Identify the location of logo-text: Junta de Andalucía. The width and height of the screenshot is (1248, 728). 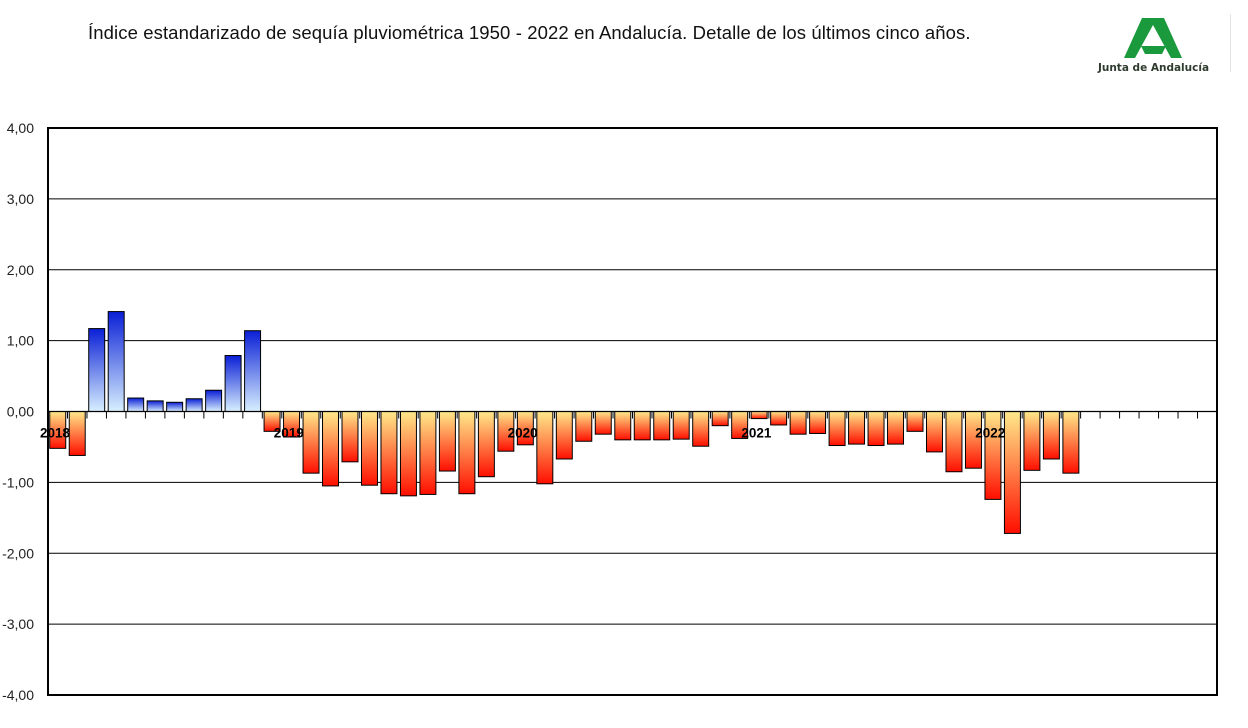
(1153, 68).